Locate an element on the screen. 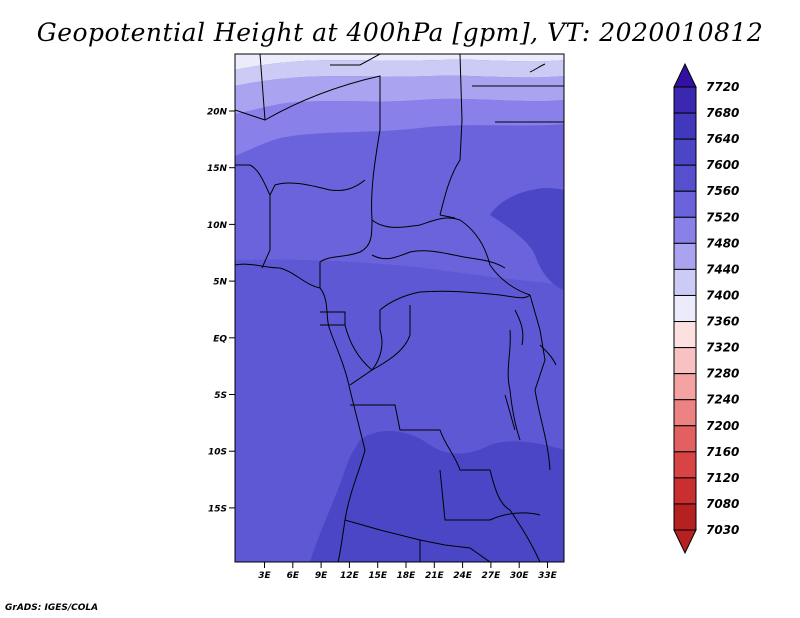 Image resolution: width=800 pixels, height=618 pixels. region-7600-east is located at coordinates (527, 239).